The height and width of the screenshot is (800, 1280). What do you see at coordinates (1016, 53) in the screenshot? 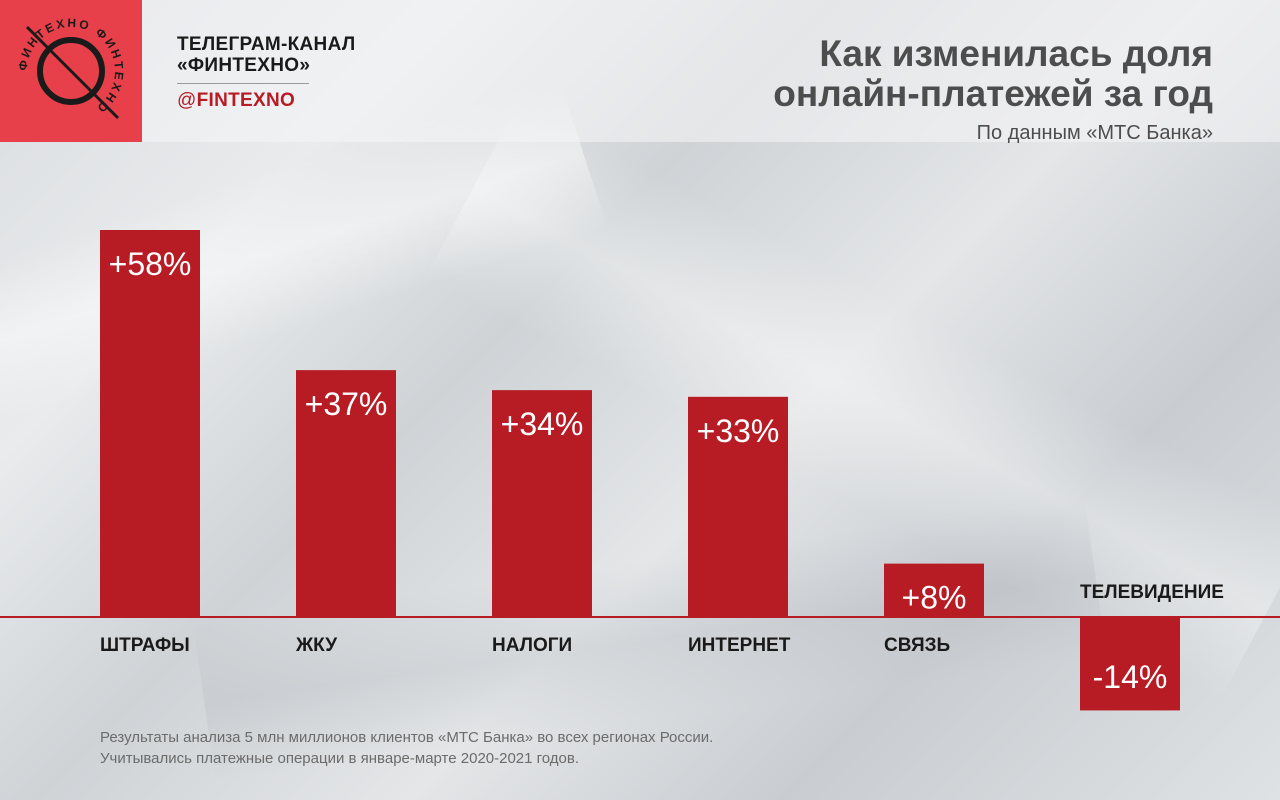
I see `chart-title-line1: Как изменилась доля` at bounding box center [1016, 53].